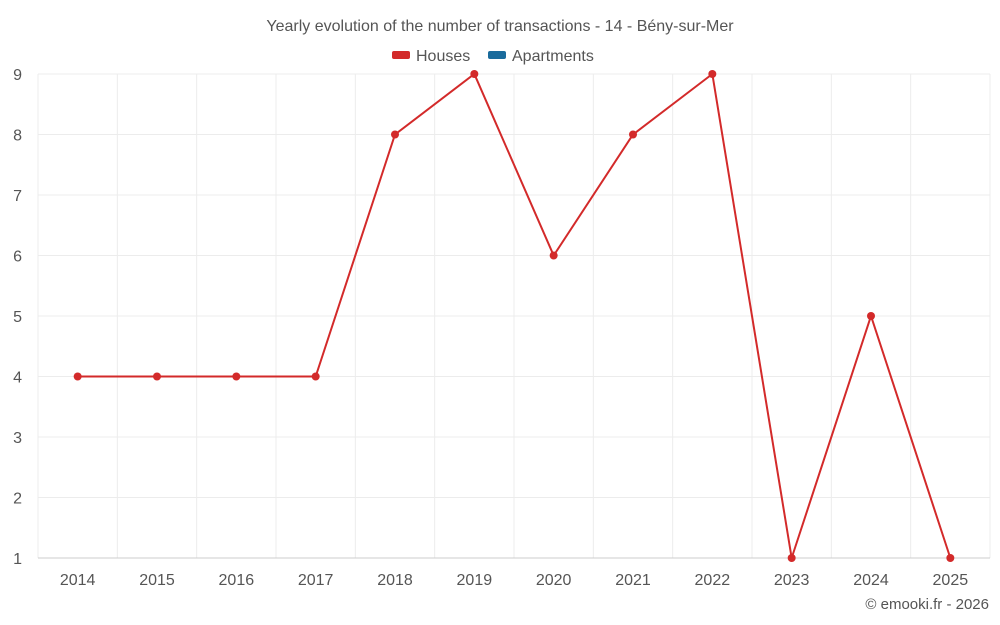 This screenshot has height=625, width=1000. I want to click on legend-item-houses: Houses, so click(431, 56).